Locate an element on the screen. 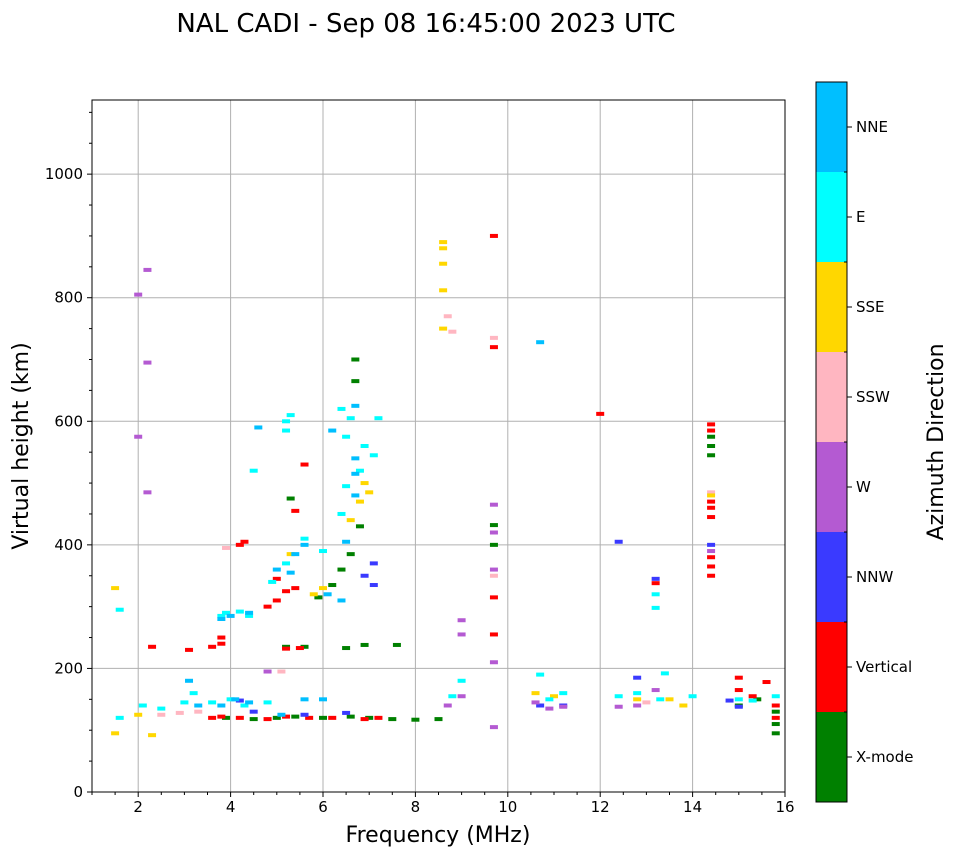  colorbar-tick-label: NNW is located at coordinates (874, 577).